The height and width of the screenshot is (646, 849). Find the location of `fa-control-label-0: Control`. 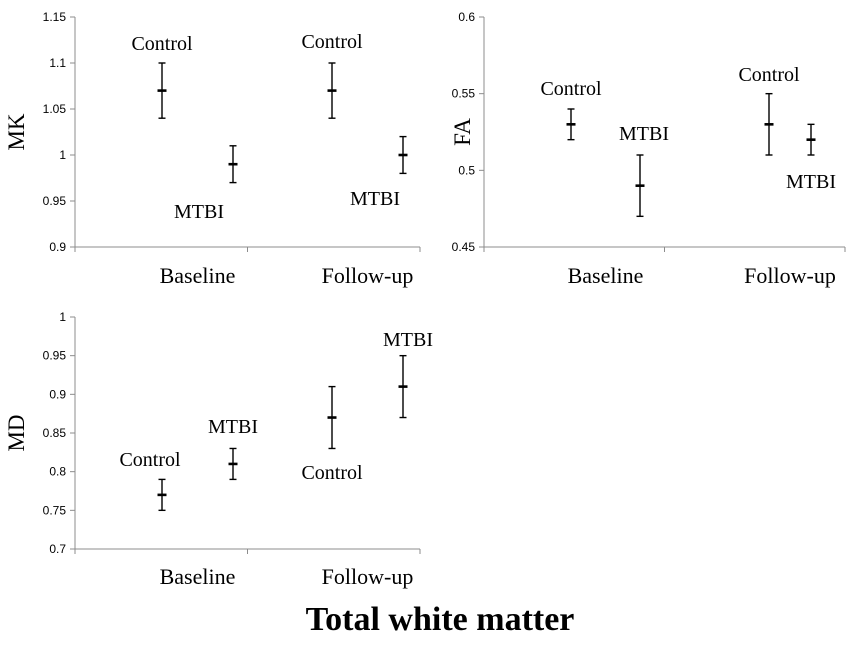

fa-control-label-0: Control is located at coordinates (571, 89).